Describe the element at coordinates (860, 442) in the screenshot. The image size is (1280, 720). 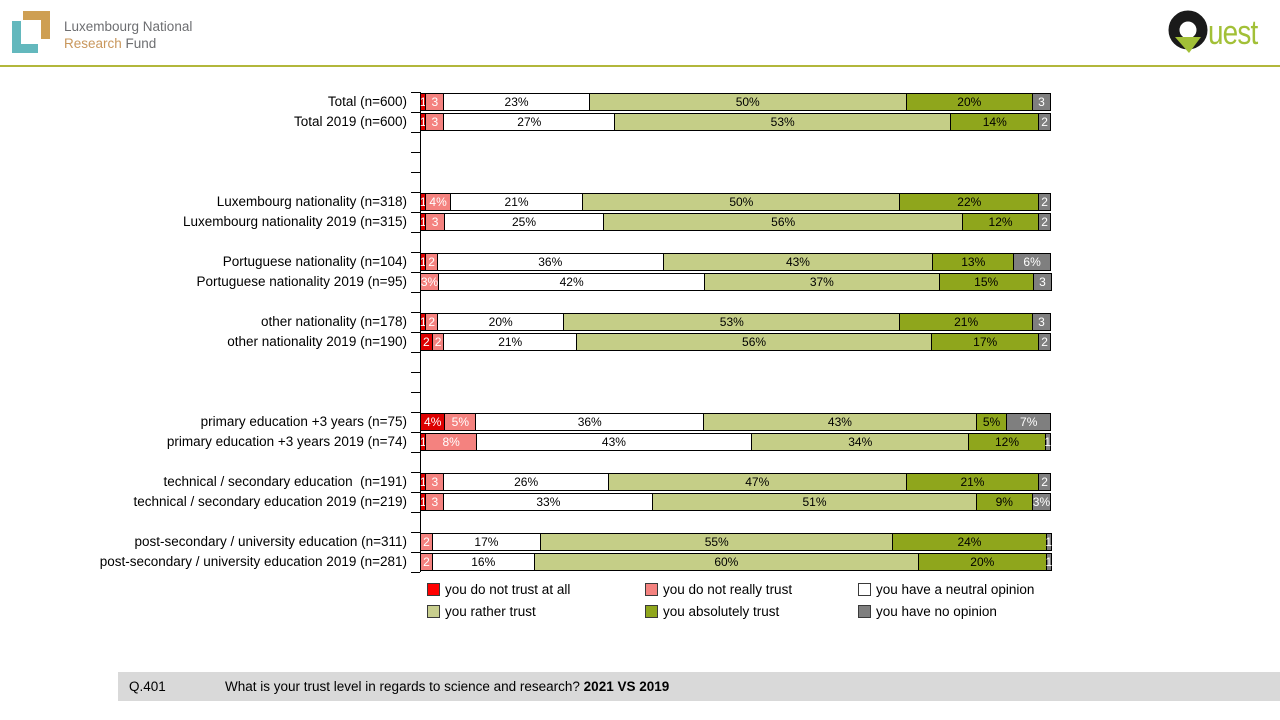
I see `bar-segment: 34%` at that location.